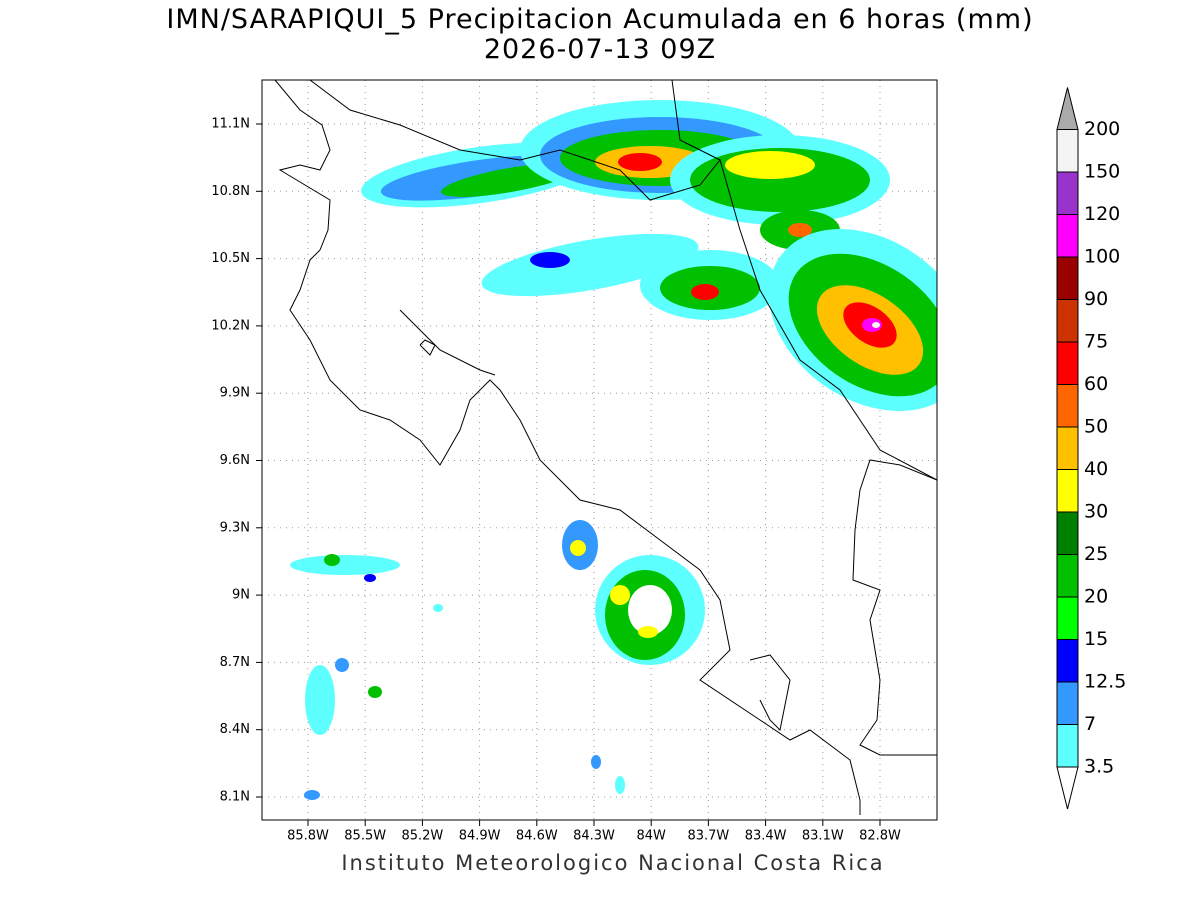 Image resolution: width=1200 pixels, height=900 pixels. What do you see at coordinates (1096, 299) in the screenshot?
I see `colorbar-label: 90` at bounding box center [1096, 299].